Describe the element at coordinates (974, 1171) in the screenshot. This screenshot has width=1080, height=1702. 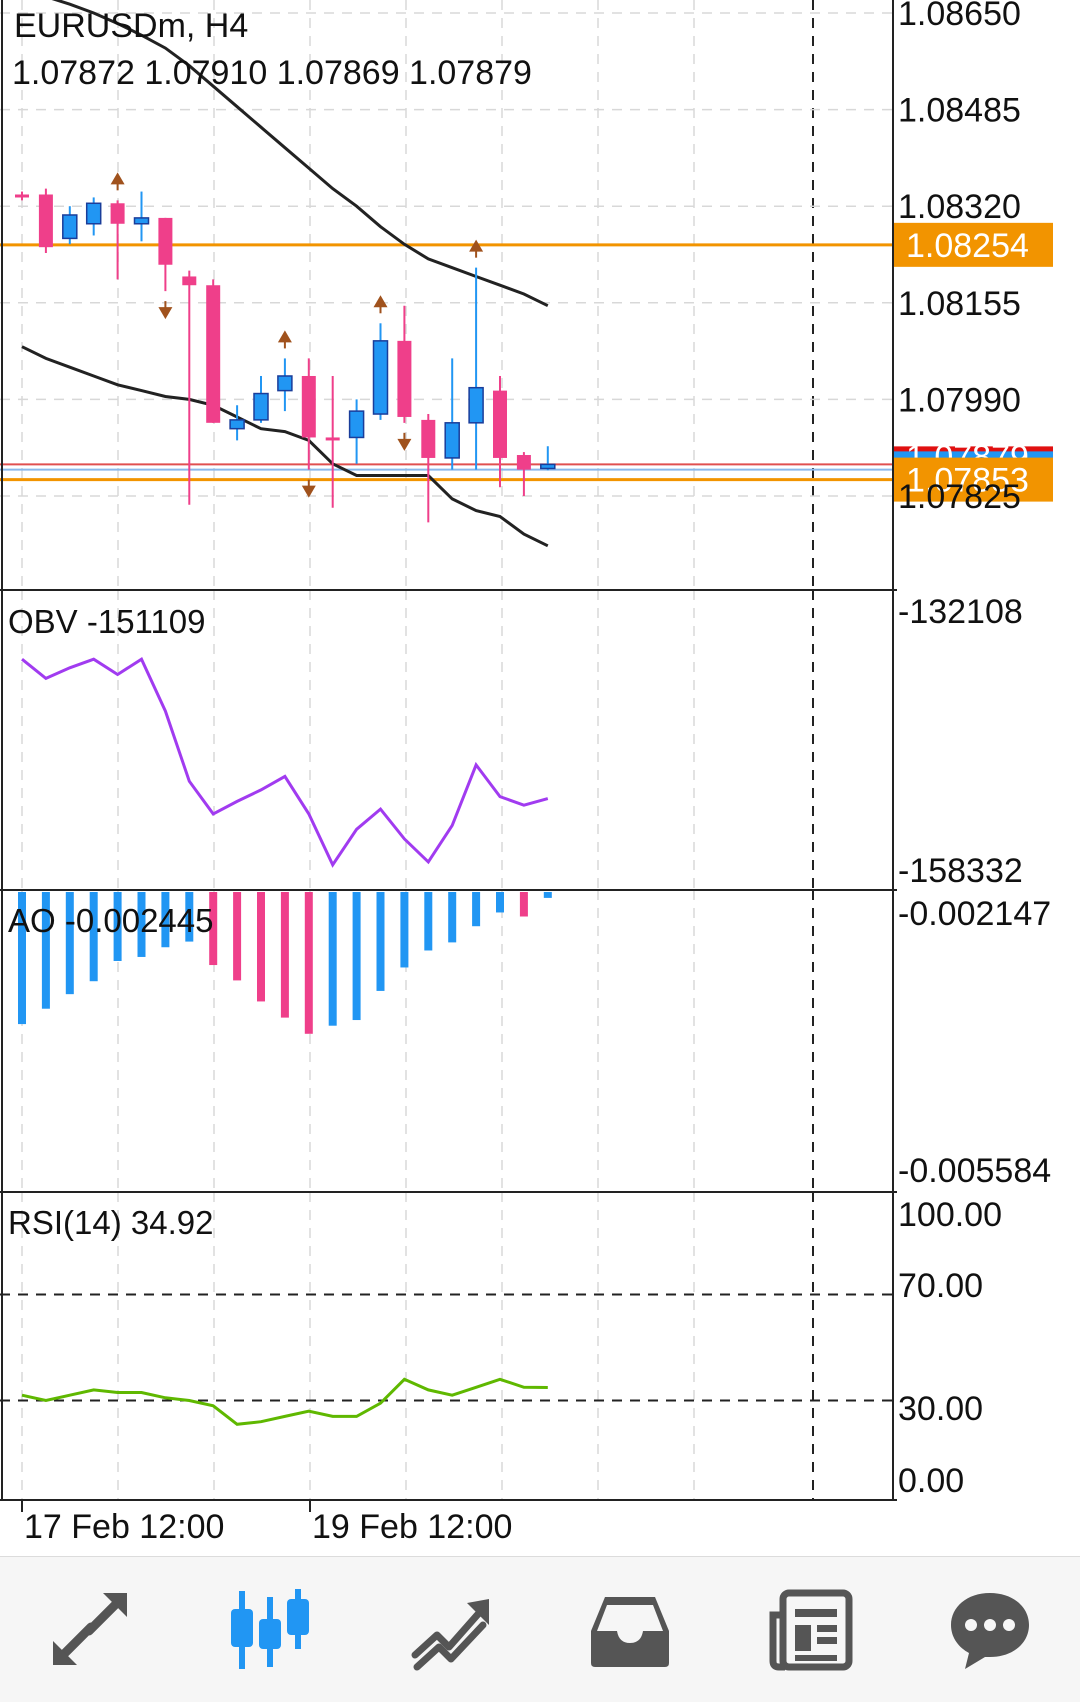
I see `ao-axis-bottom: -0.005584` at that location.